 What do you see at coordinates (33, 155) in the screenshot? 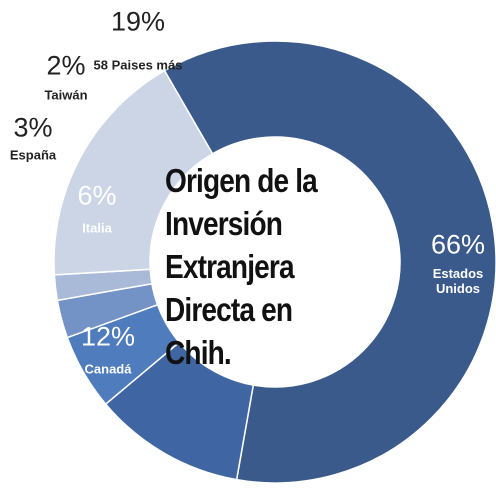
I see `category-label: España` at bounding box center [33, 155].